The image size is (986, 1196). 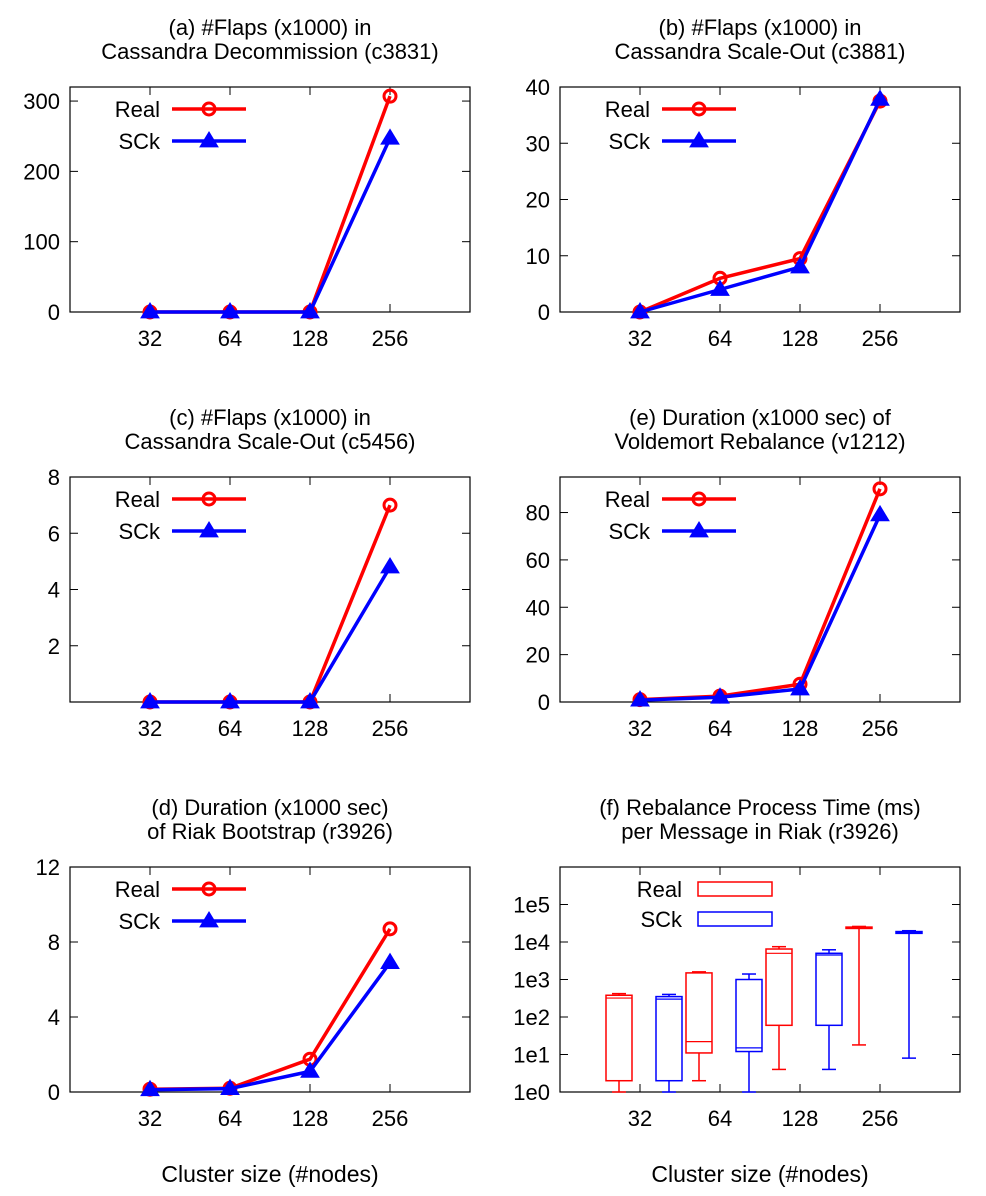 What do you see at coordinates (270, 831) in the screenshot?
I see `chart-title: of Riak Bootstrap (r3926)` at bounding box center [270, 831].